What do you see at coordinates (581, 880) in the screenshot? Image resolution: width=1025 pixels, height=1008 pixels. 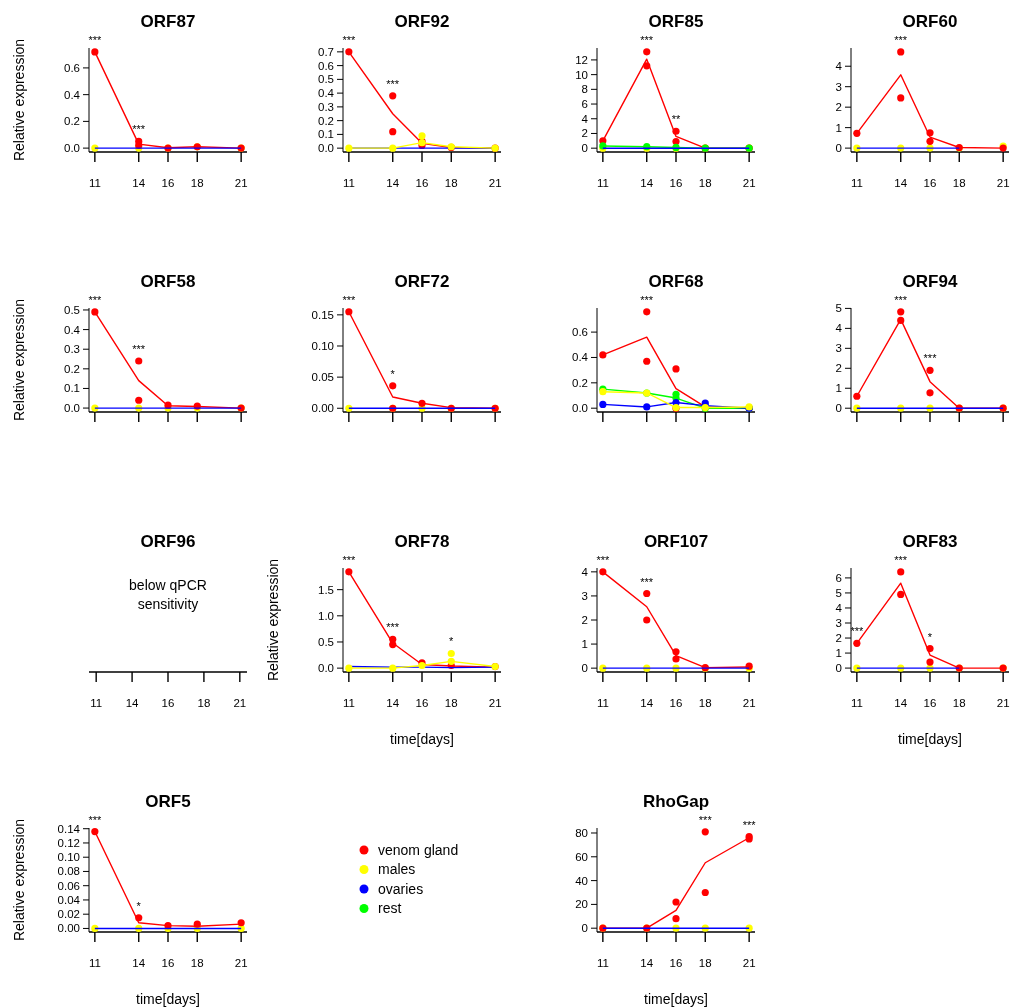 I see `y-tick-label: 40` at bounding box center [581, 880].